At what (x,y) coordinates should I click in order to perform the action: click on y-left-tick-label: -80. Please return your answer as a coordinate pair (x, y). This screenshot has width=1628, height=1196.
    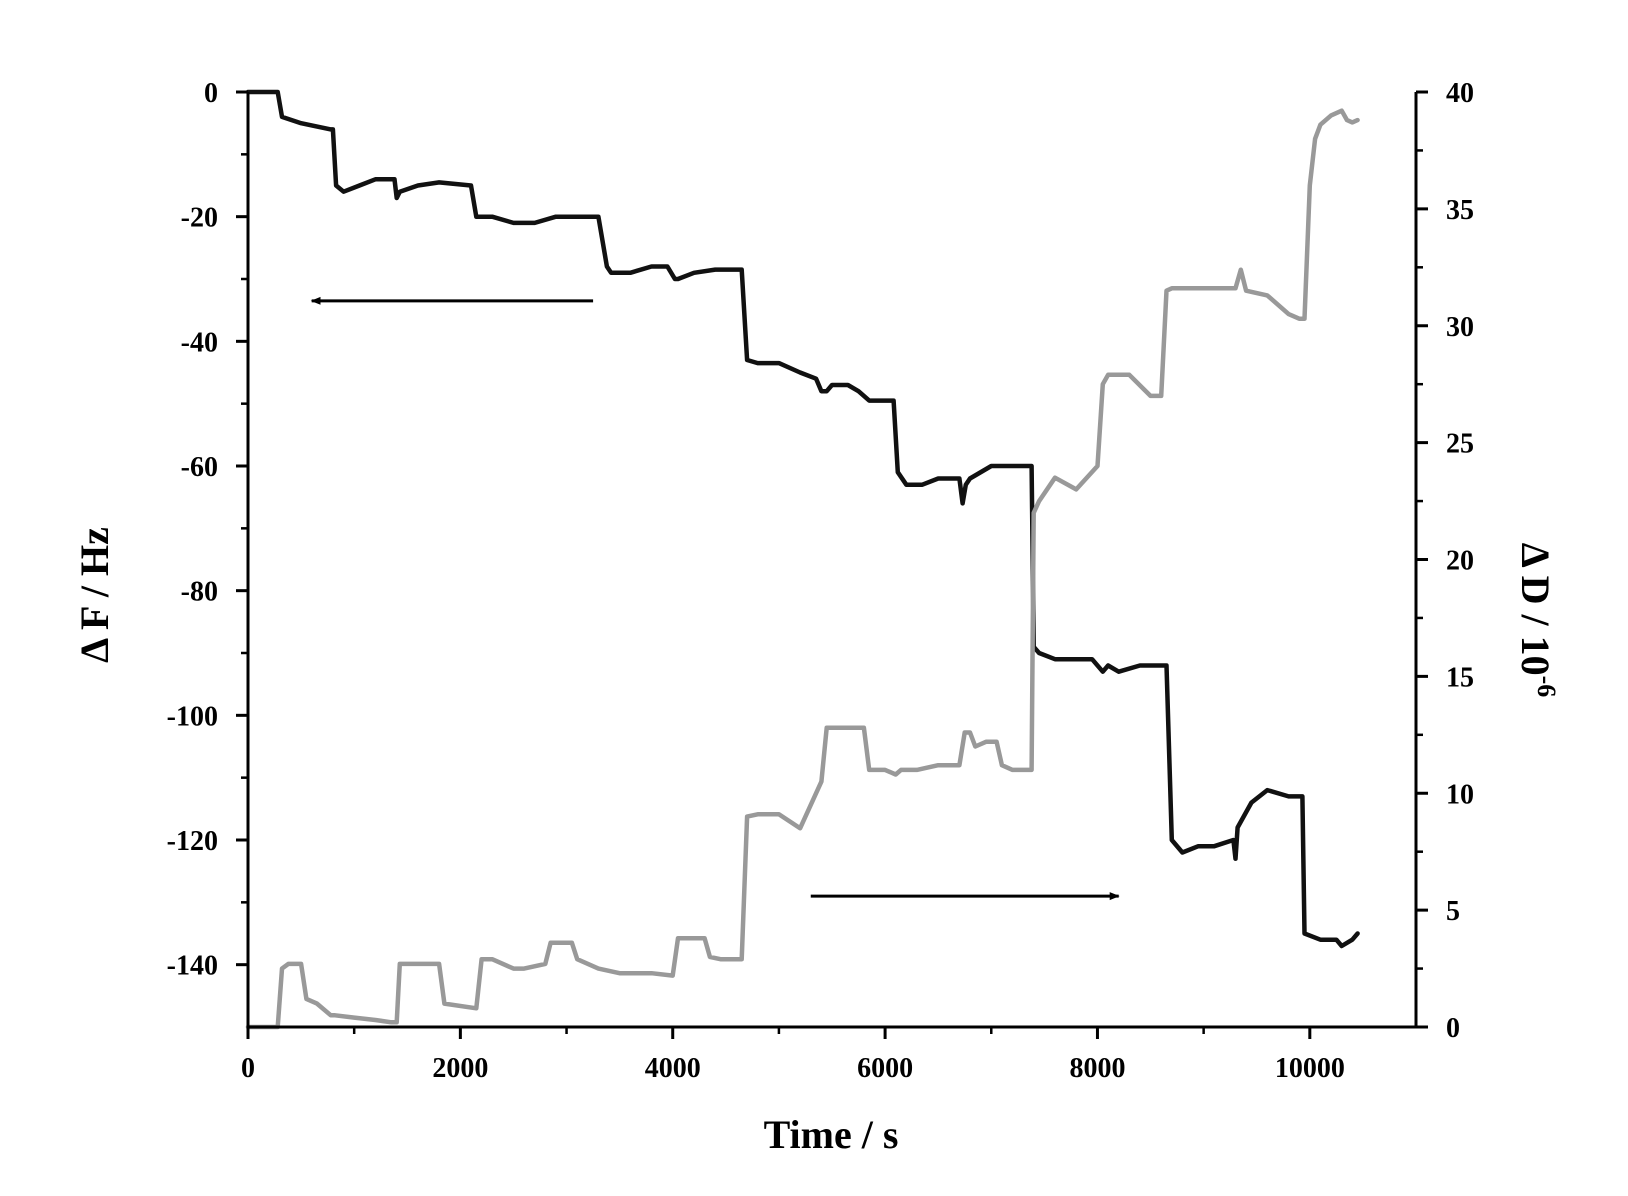
    Looking at the image, I should click on (199, 592).